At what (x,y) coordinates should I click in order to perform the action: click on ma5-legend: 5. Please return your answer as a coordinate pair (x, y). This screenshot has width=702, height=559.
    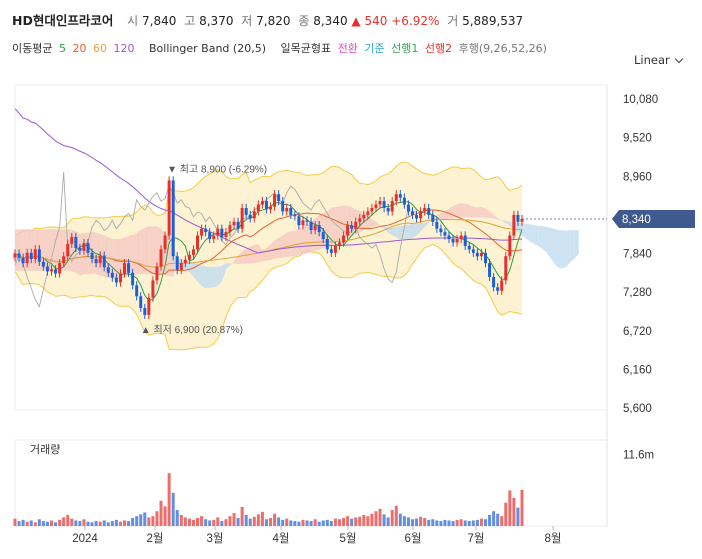
    Looking at the image, I should click on (62, 48).